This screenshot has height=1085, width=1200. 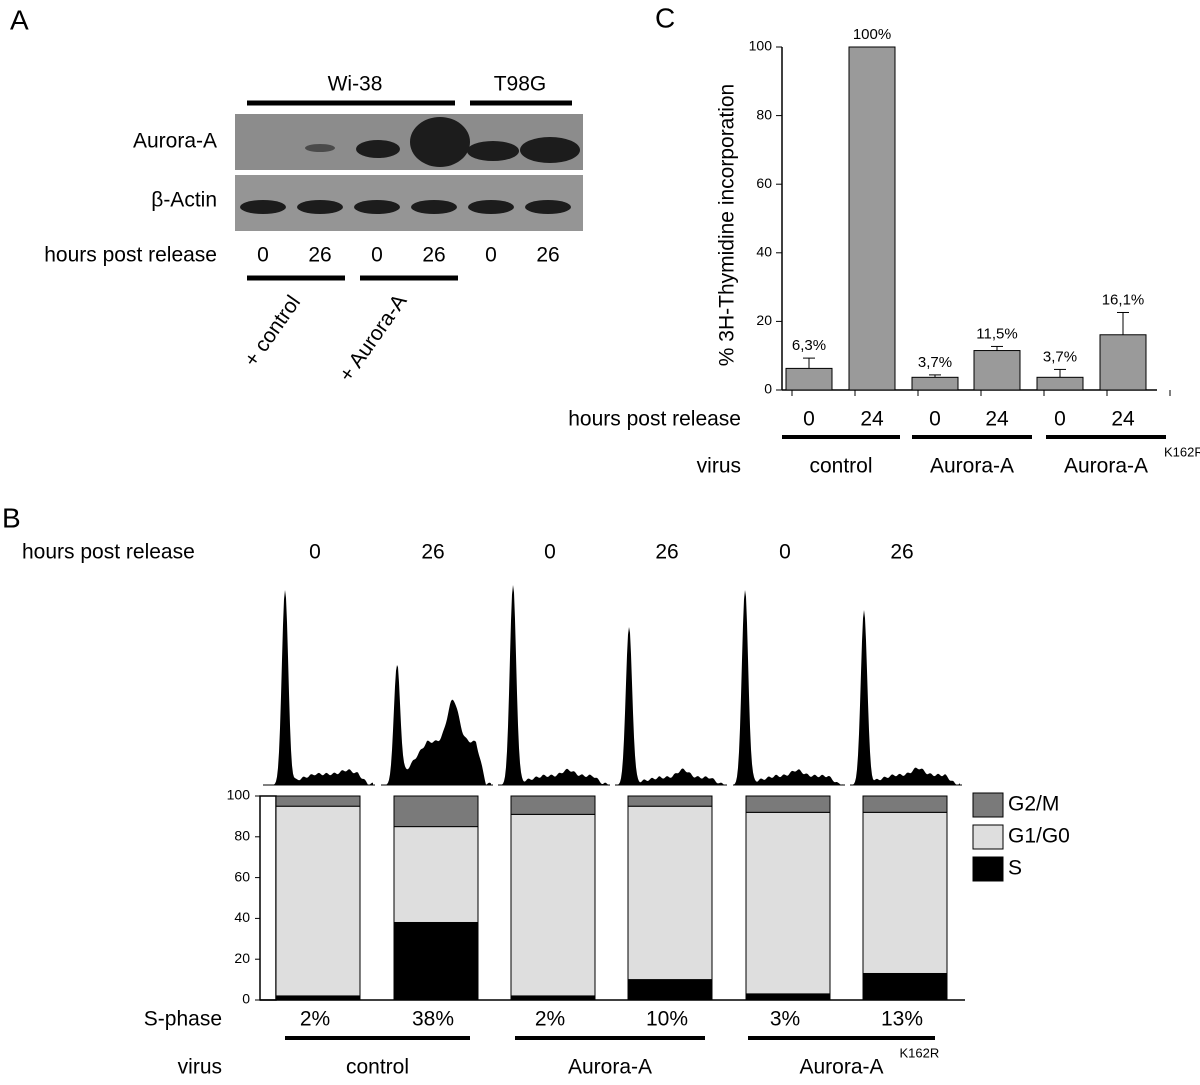 I want to click on blot-group: Wi-38, so click(x=355, y=84).